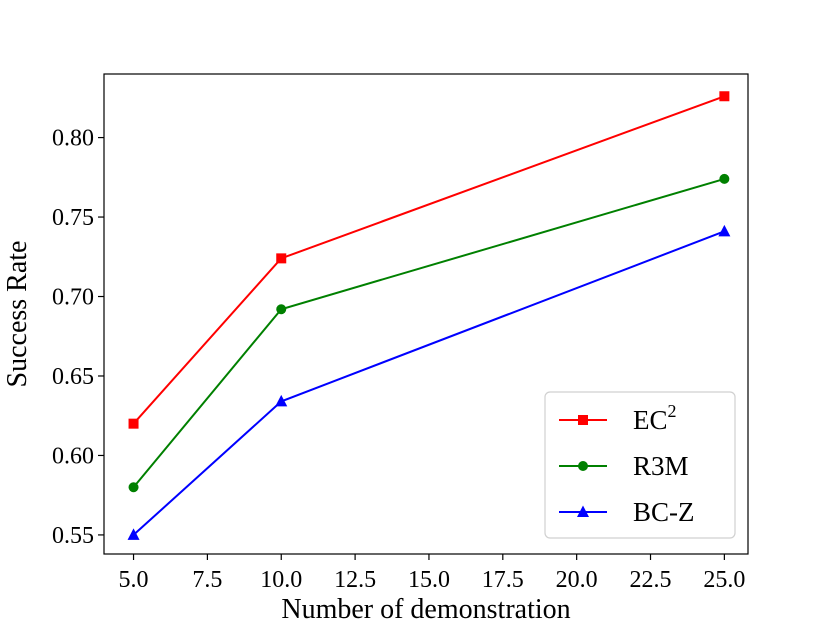 Image resolution: width=830 pixels, height=623 pixels. I want to click on x-tick-label: 25.0, so click(724, 580).